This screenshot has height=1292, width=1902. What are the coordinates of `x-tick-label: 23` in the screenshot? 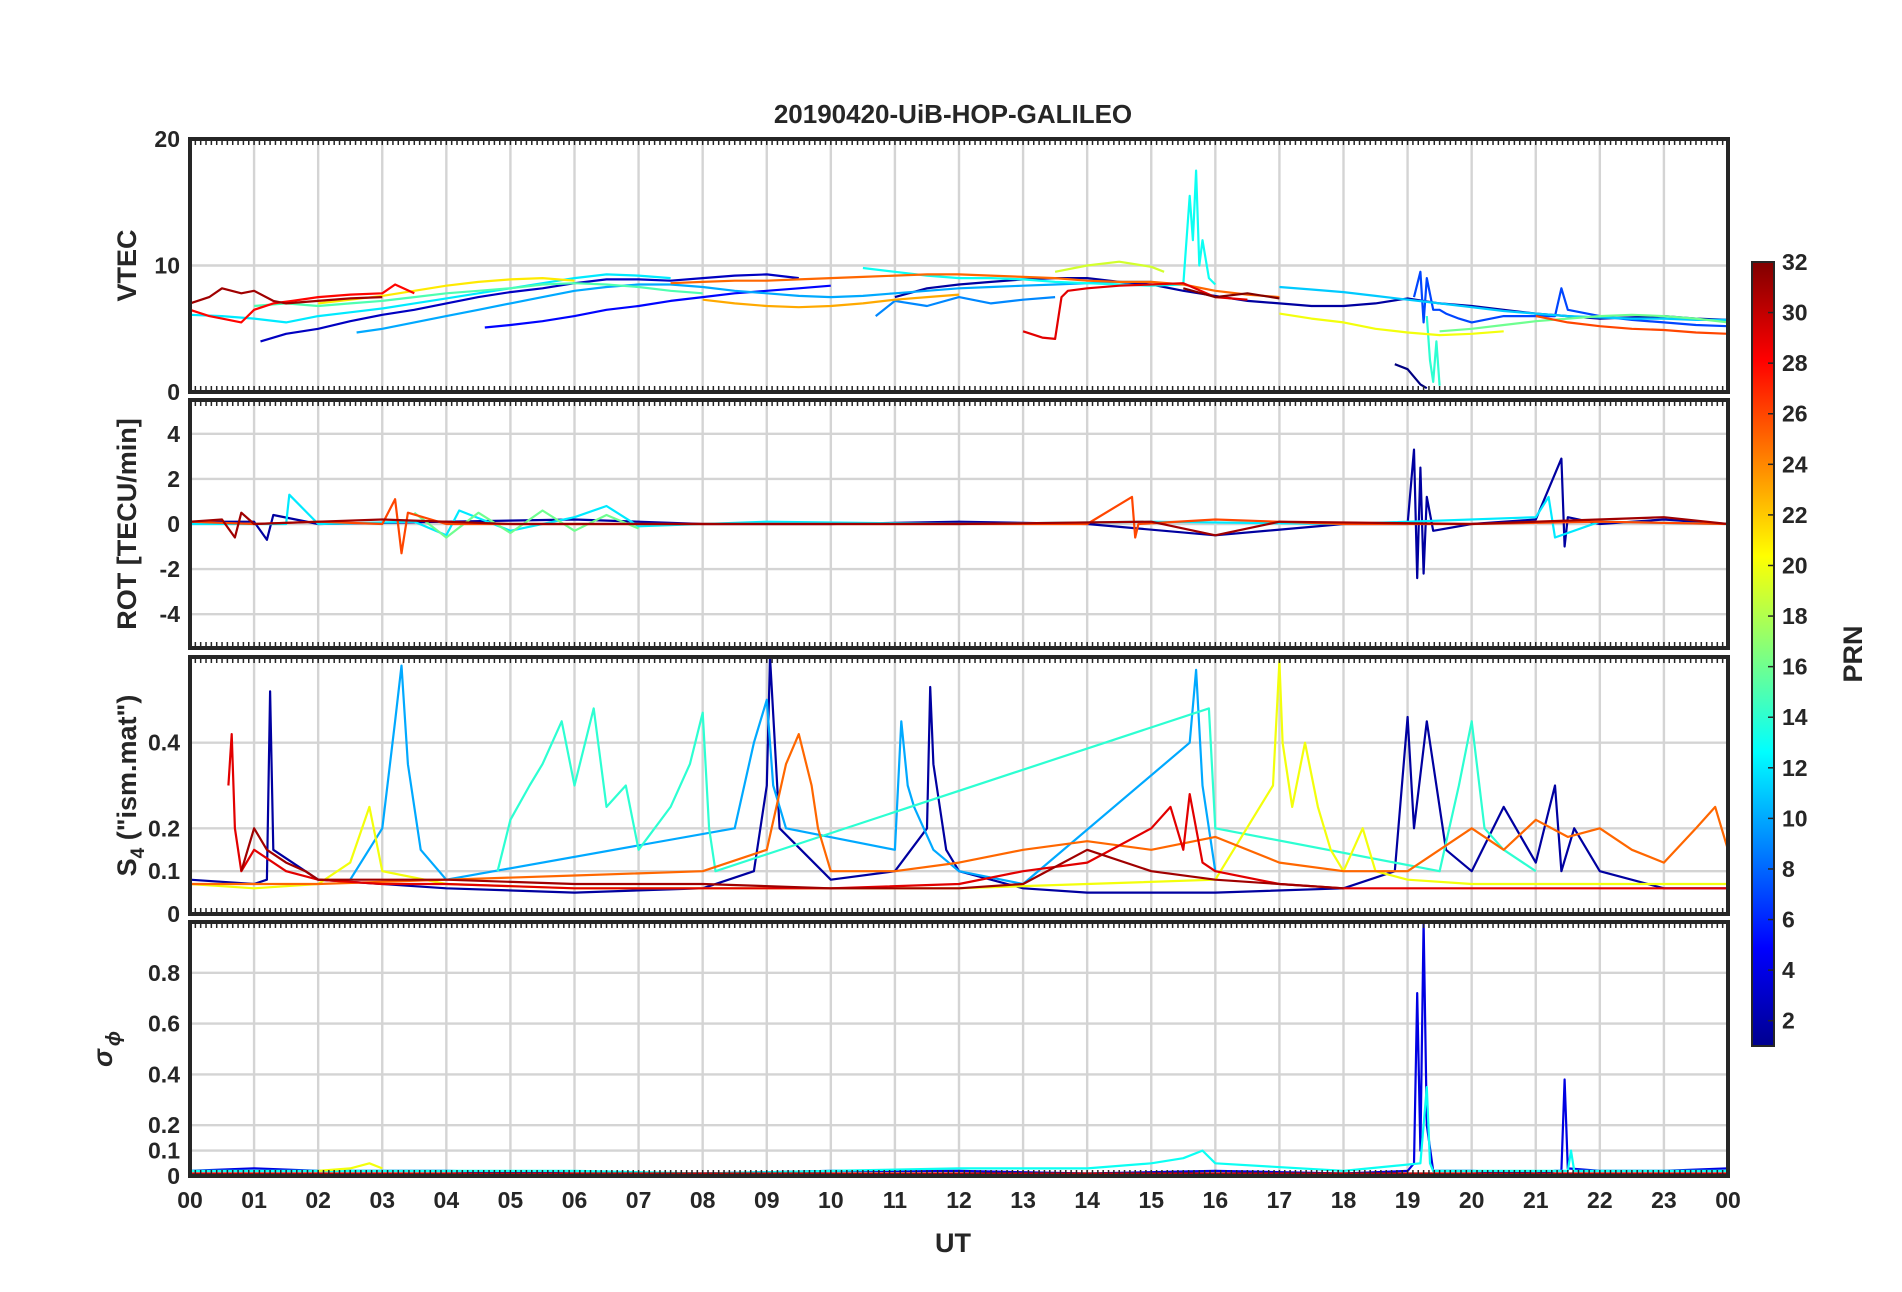 It's located at (1664, 1200).